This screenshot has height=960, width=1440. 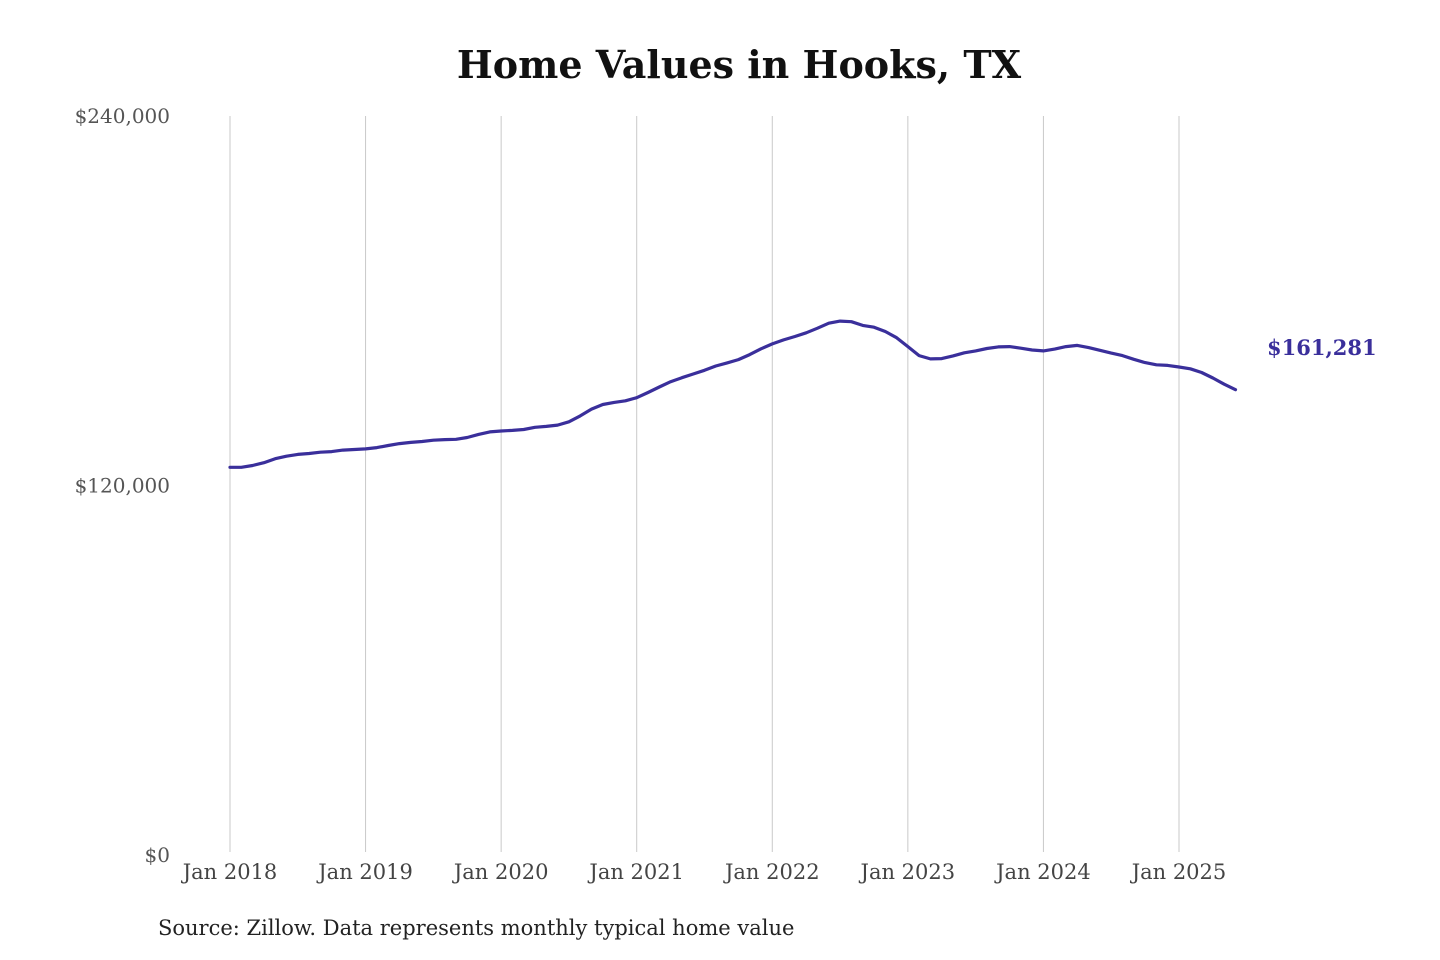 What do you see at coordinates (500, 872) in the screenshot?
I see `x-tick-label: Jan 2020` at bounding box center [500, 872].